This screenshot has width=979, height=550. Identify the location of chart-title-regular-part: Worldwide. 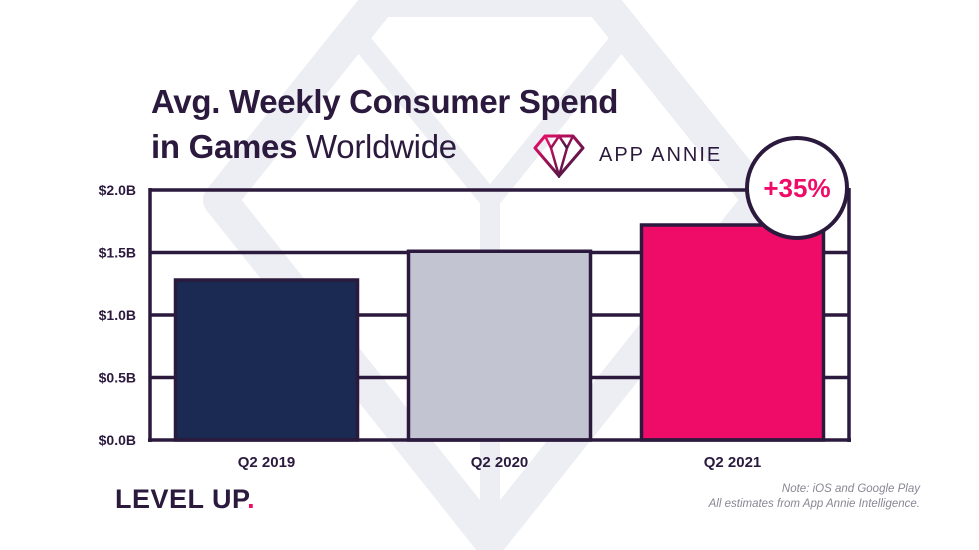
(381, 146).